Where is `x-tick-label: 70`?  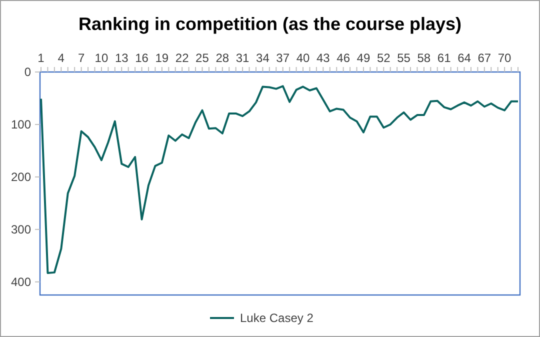 x-tick-label: 70 is located at coordinates (505, 58).